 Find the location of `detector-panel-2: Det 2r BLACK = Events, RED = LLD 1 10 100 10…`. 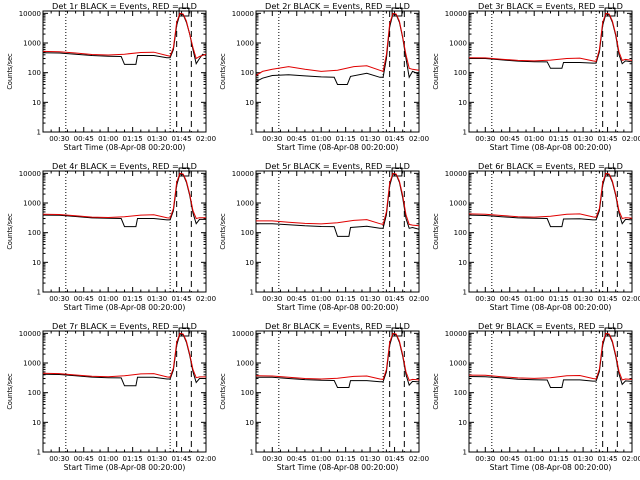

detector-panel-2: Det 2r BLACK = Events, RED = LLD 1 10 100 10… is located at coordinates (324, 76).